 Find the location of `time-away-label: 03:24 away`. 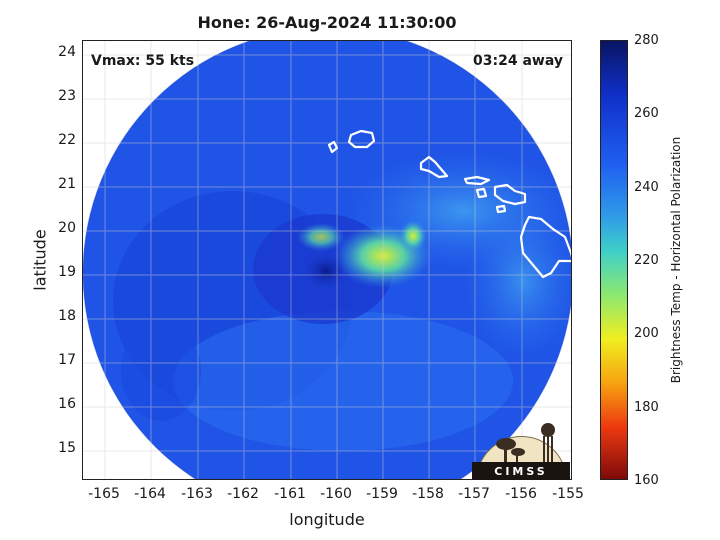

time-away-label: 03:24 away is located at coordinates (518, 61).